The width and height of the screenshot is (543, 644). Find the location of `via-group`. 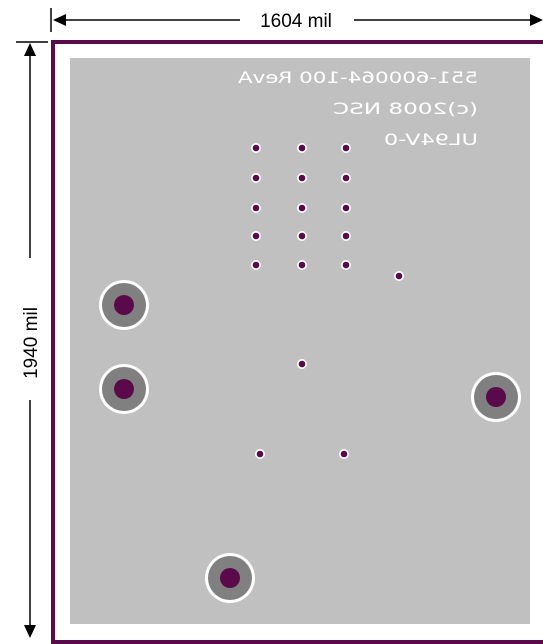

via-group is located at coordinates (327, 301).